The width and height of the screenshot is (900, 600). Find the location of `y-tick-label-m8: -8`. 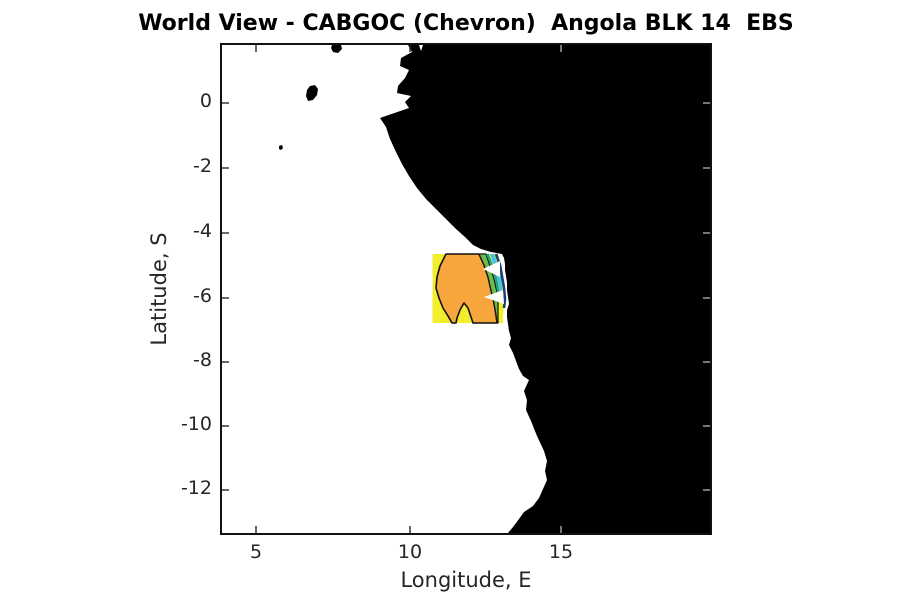

y-tick-label-m8: -8 is located at coordinates (202, 360).